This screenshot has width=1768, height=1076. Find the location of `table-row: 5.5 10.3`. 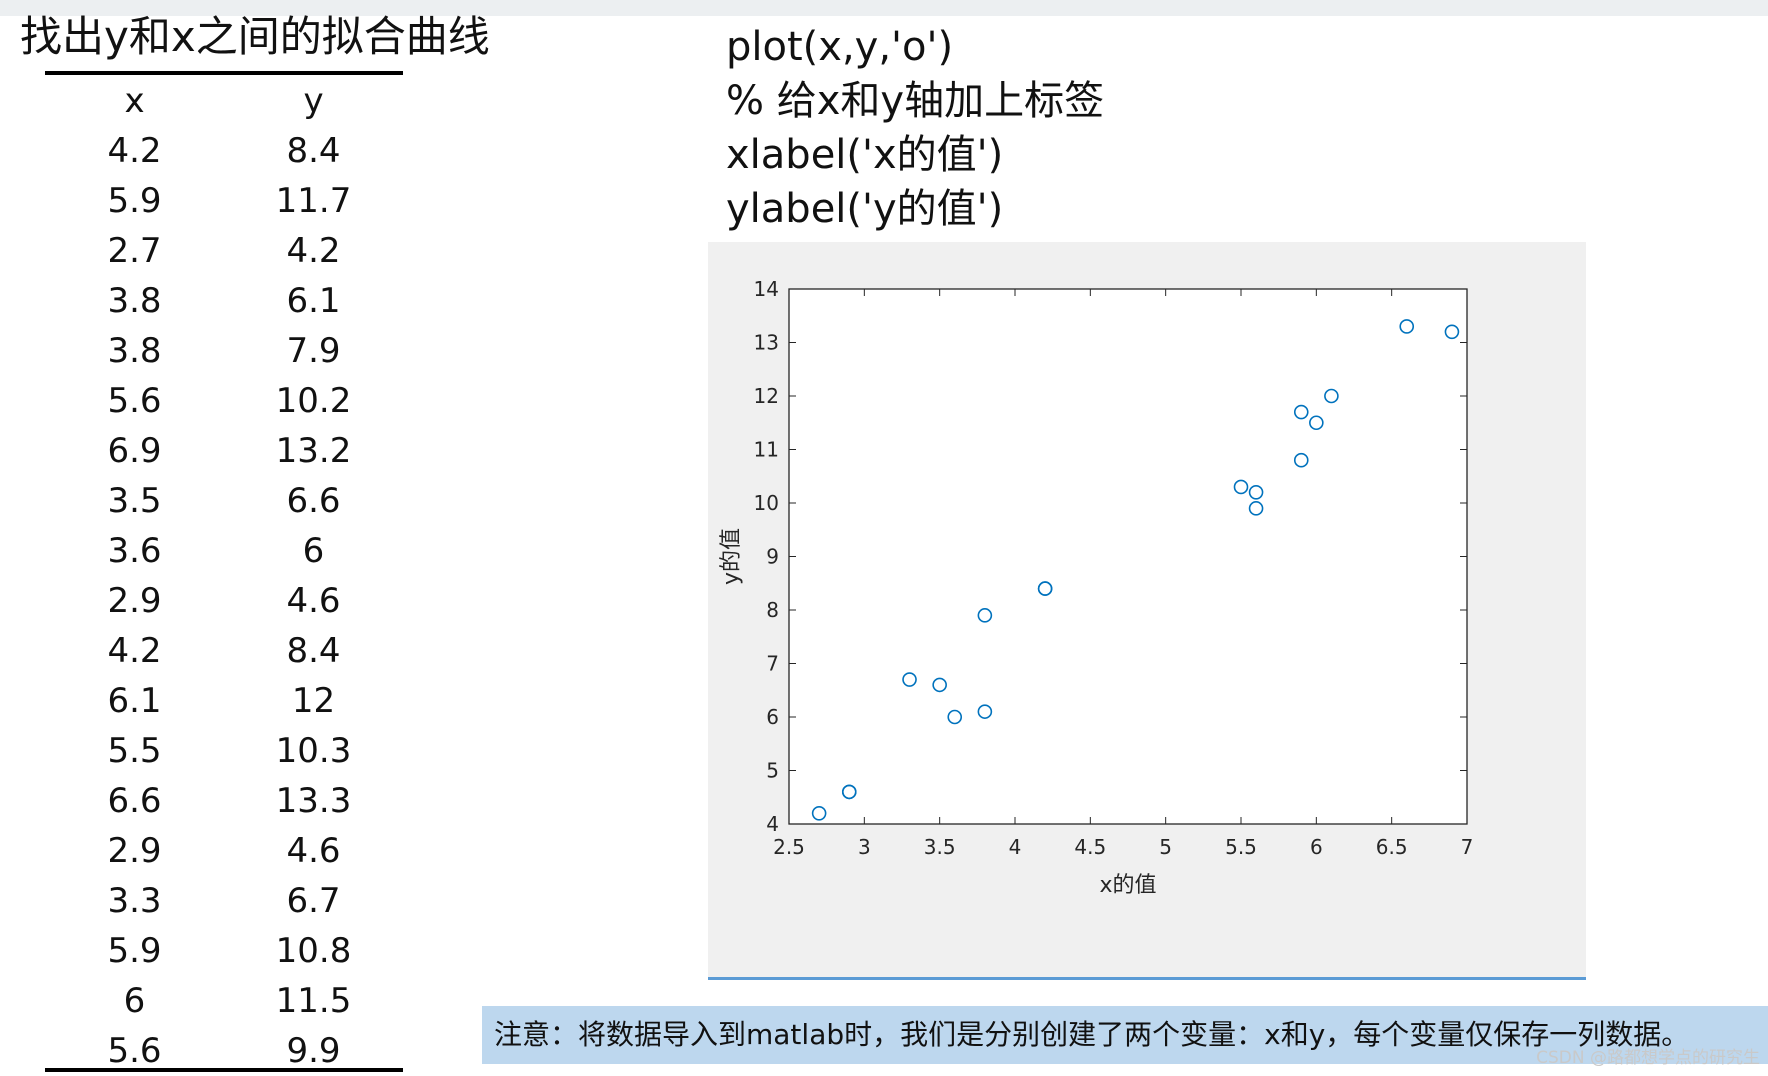

table-row: 5.5 10.3 is located at coordinates (224, 751).